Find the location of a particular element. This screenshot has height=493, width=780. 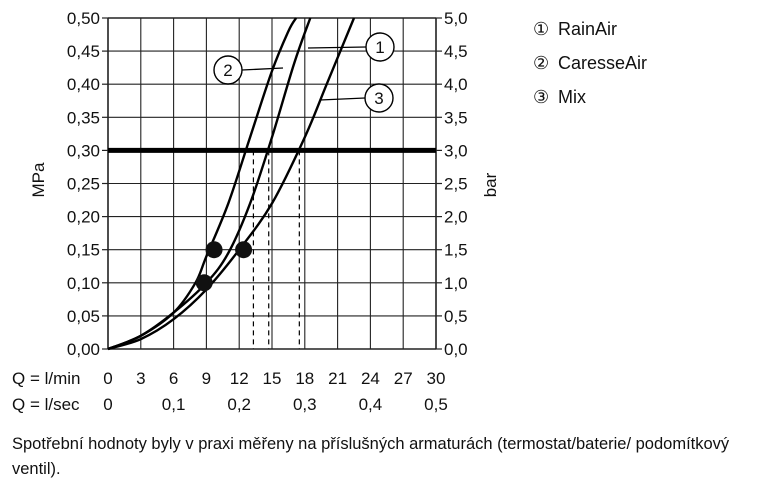

callout-number-1: 1 is located at coordinates (379, 47).